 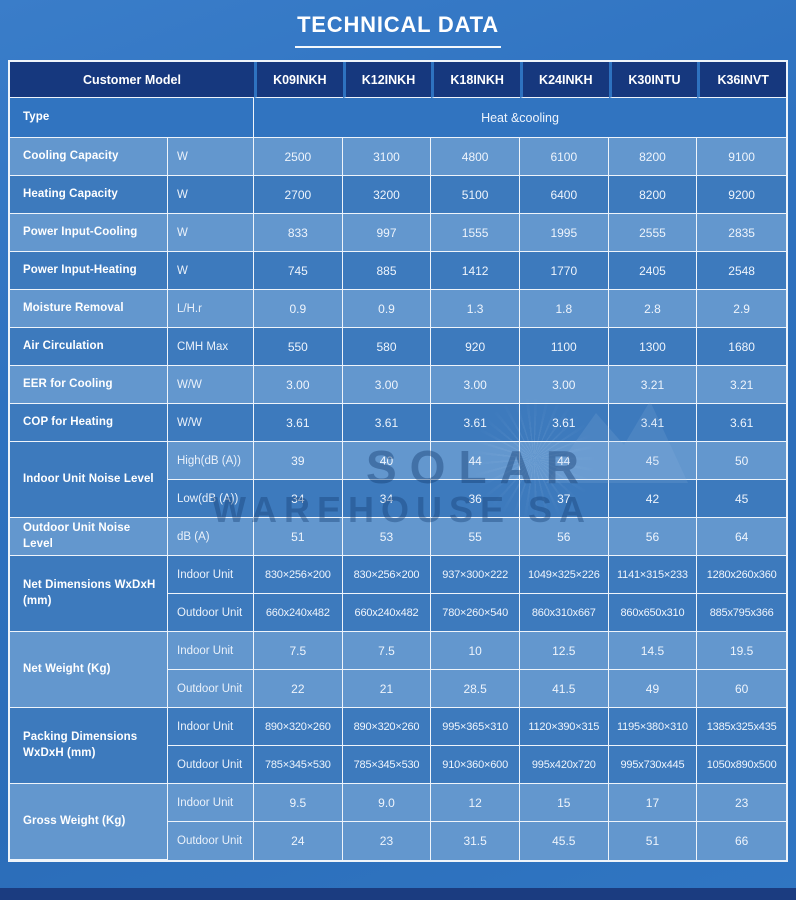 I want to click on value-cell: 3200, so click(x=387, y=195).